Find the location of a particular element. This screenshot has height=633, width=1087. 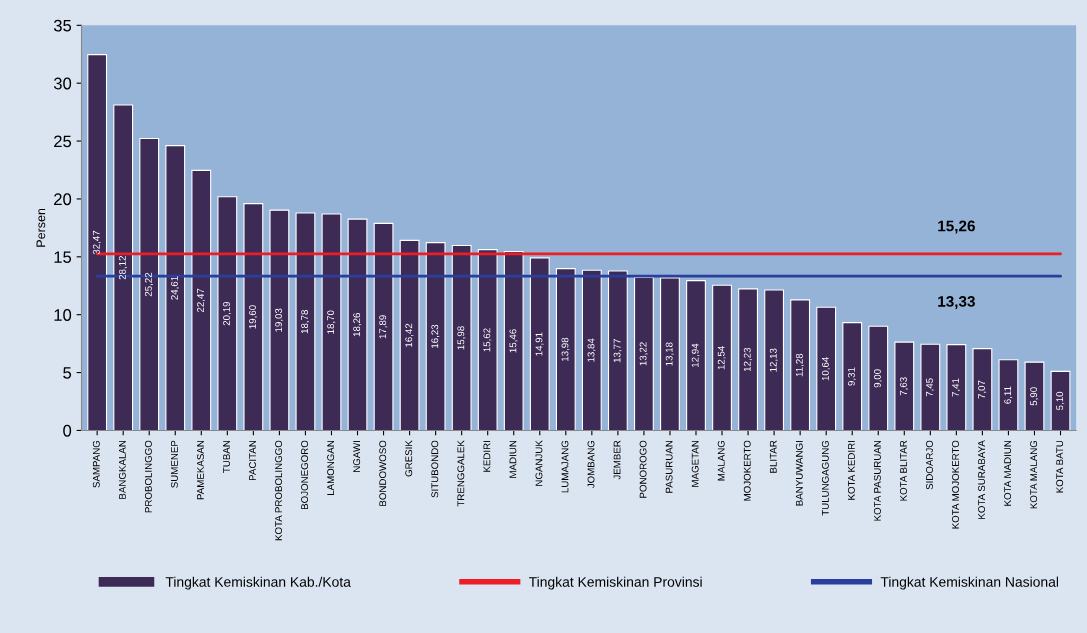

data-label: 13,77 is located at coordinates (617, 351).